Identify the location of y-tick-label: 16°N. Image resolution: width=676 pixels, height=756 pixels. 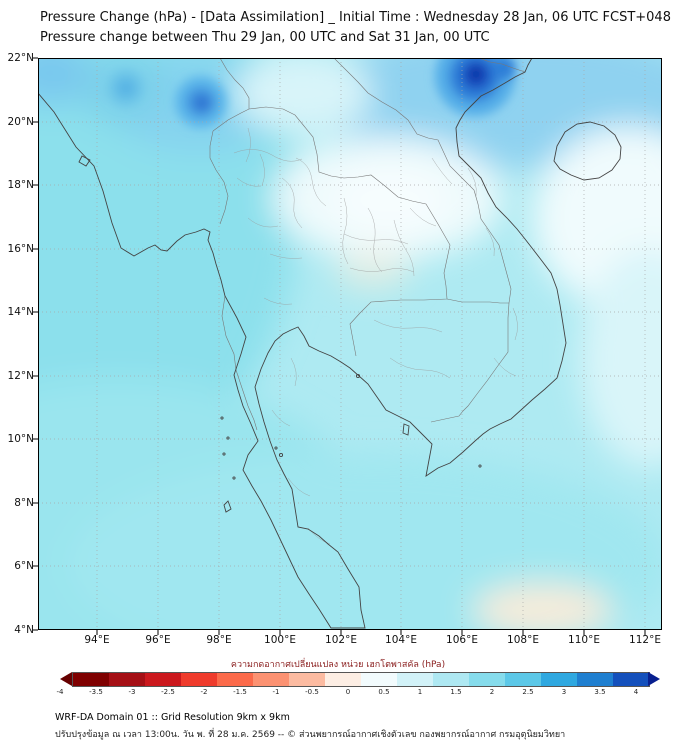
(20, 249).